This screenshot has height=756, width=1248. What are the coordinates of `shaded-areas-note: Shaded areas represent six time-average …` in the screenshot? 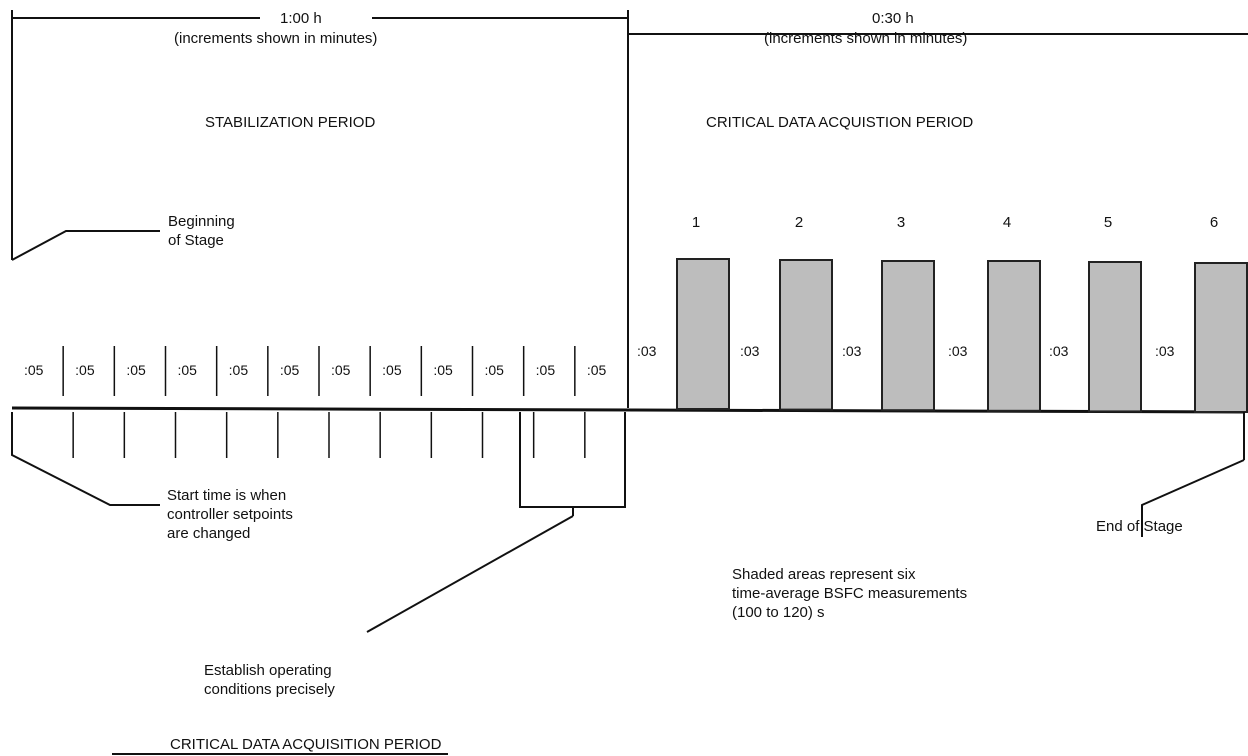 It's located at (850, 593).